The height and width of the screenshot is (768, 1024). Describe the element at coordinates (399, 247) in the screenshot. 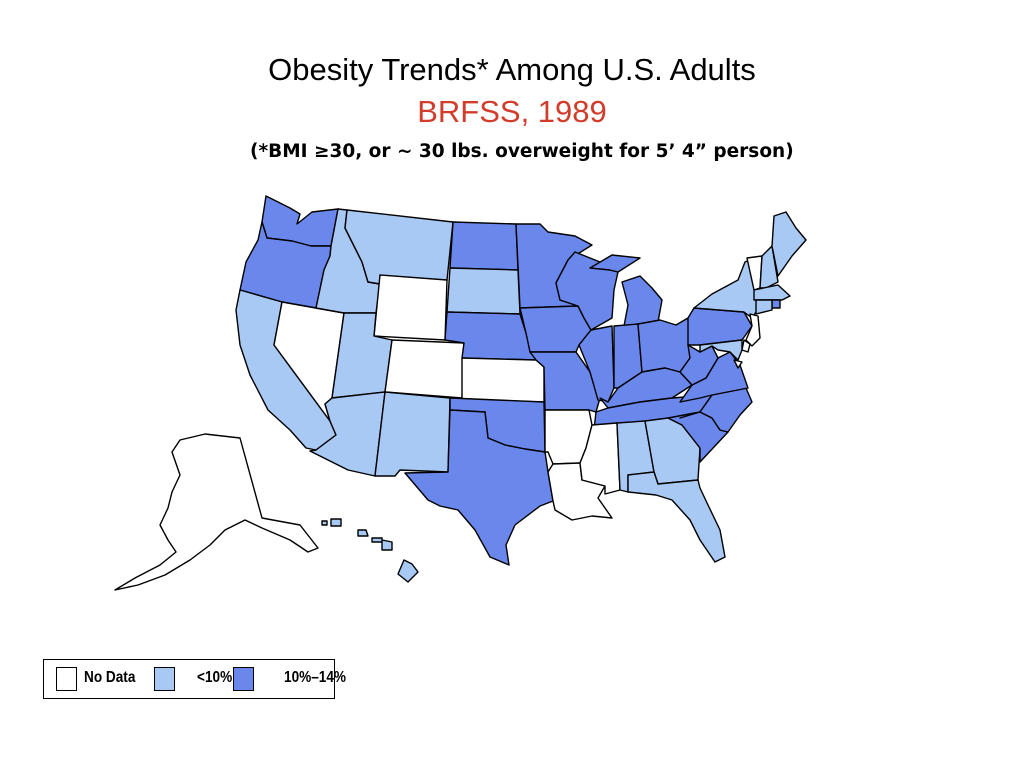

I see `state-MT` at that location.